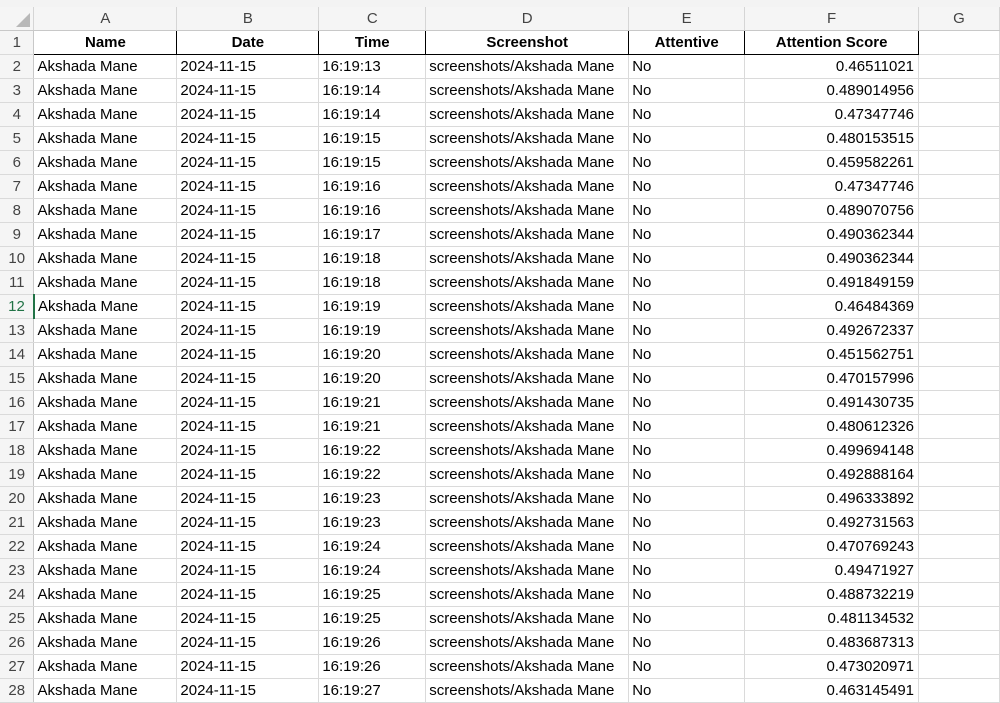  I want to click on row-header: 26, so click(17, 642).